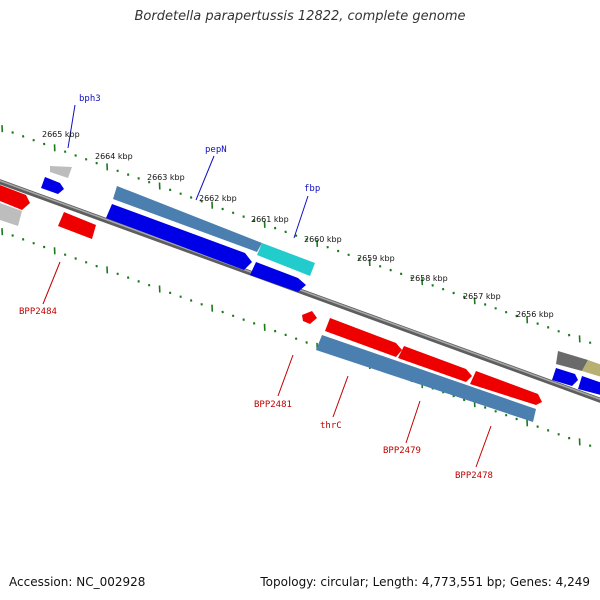 Image resolution: width=600 pixels, height=600 pixels. What do you see at coordinates (323, 239) in the screenshot?
I see `tick-label-5: 2660 kbp` at bounding box center [323, 239].